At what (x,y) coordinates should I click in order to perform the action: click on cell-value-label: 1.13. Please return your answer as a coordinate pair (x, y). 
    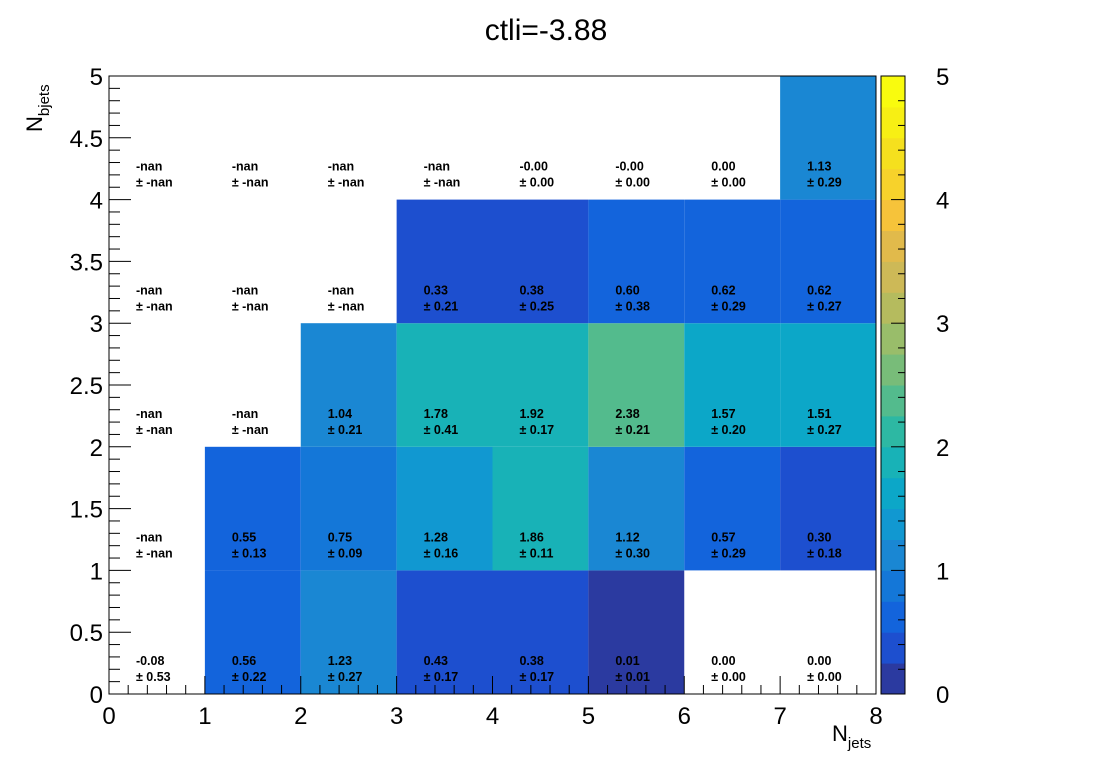
    Looking at the image, I should click on (819, 167).